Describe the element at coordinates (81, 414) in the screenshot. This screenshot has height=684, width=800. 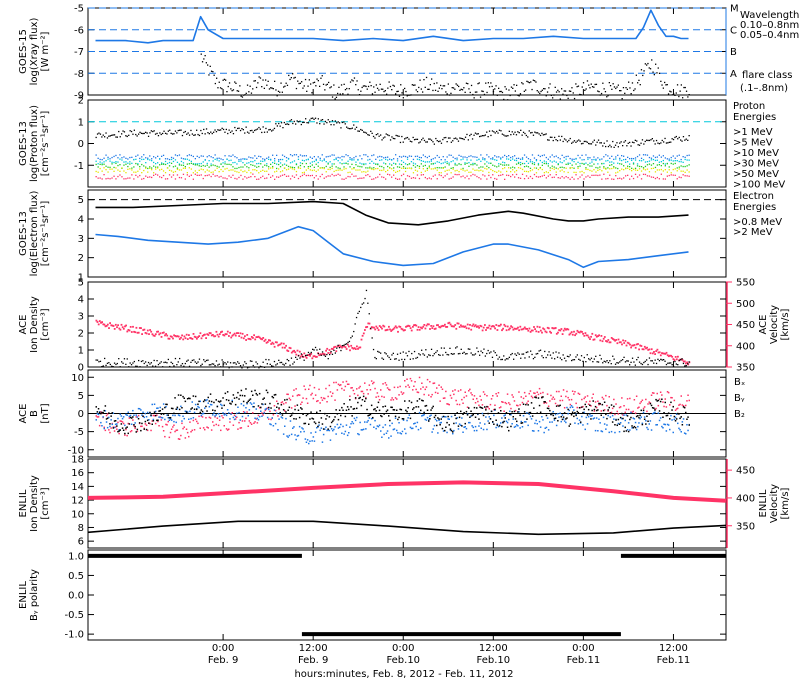
I see `y-tick-label: 0` at that location.